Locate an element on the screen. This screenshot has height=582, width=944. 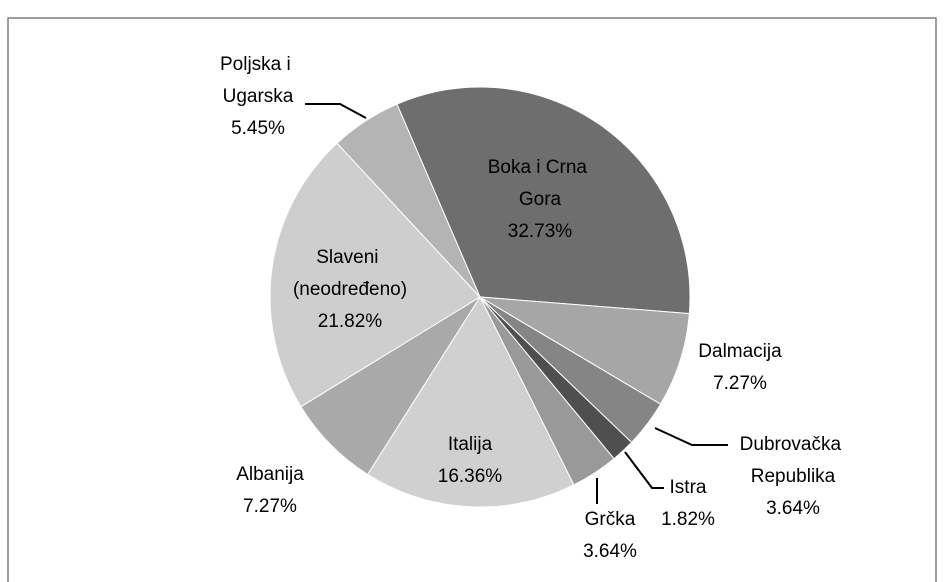
slice-label: Boka i Crna Gora is located at coordinates (540, 183).